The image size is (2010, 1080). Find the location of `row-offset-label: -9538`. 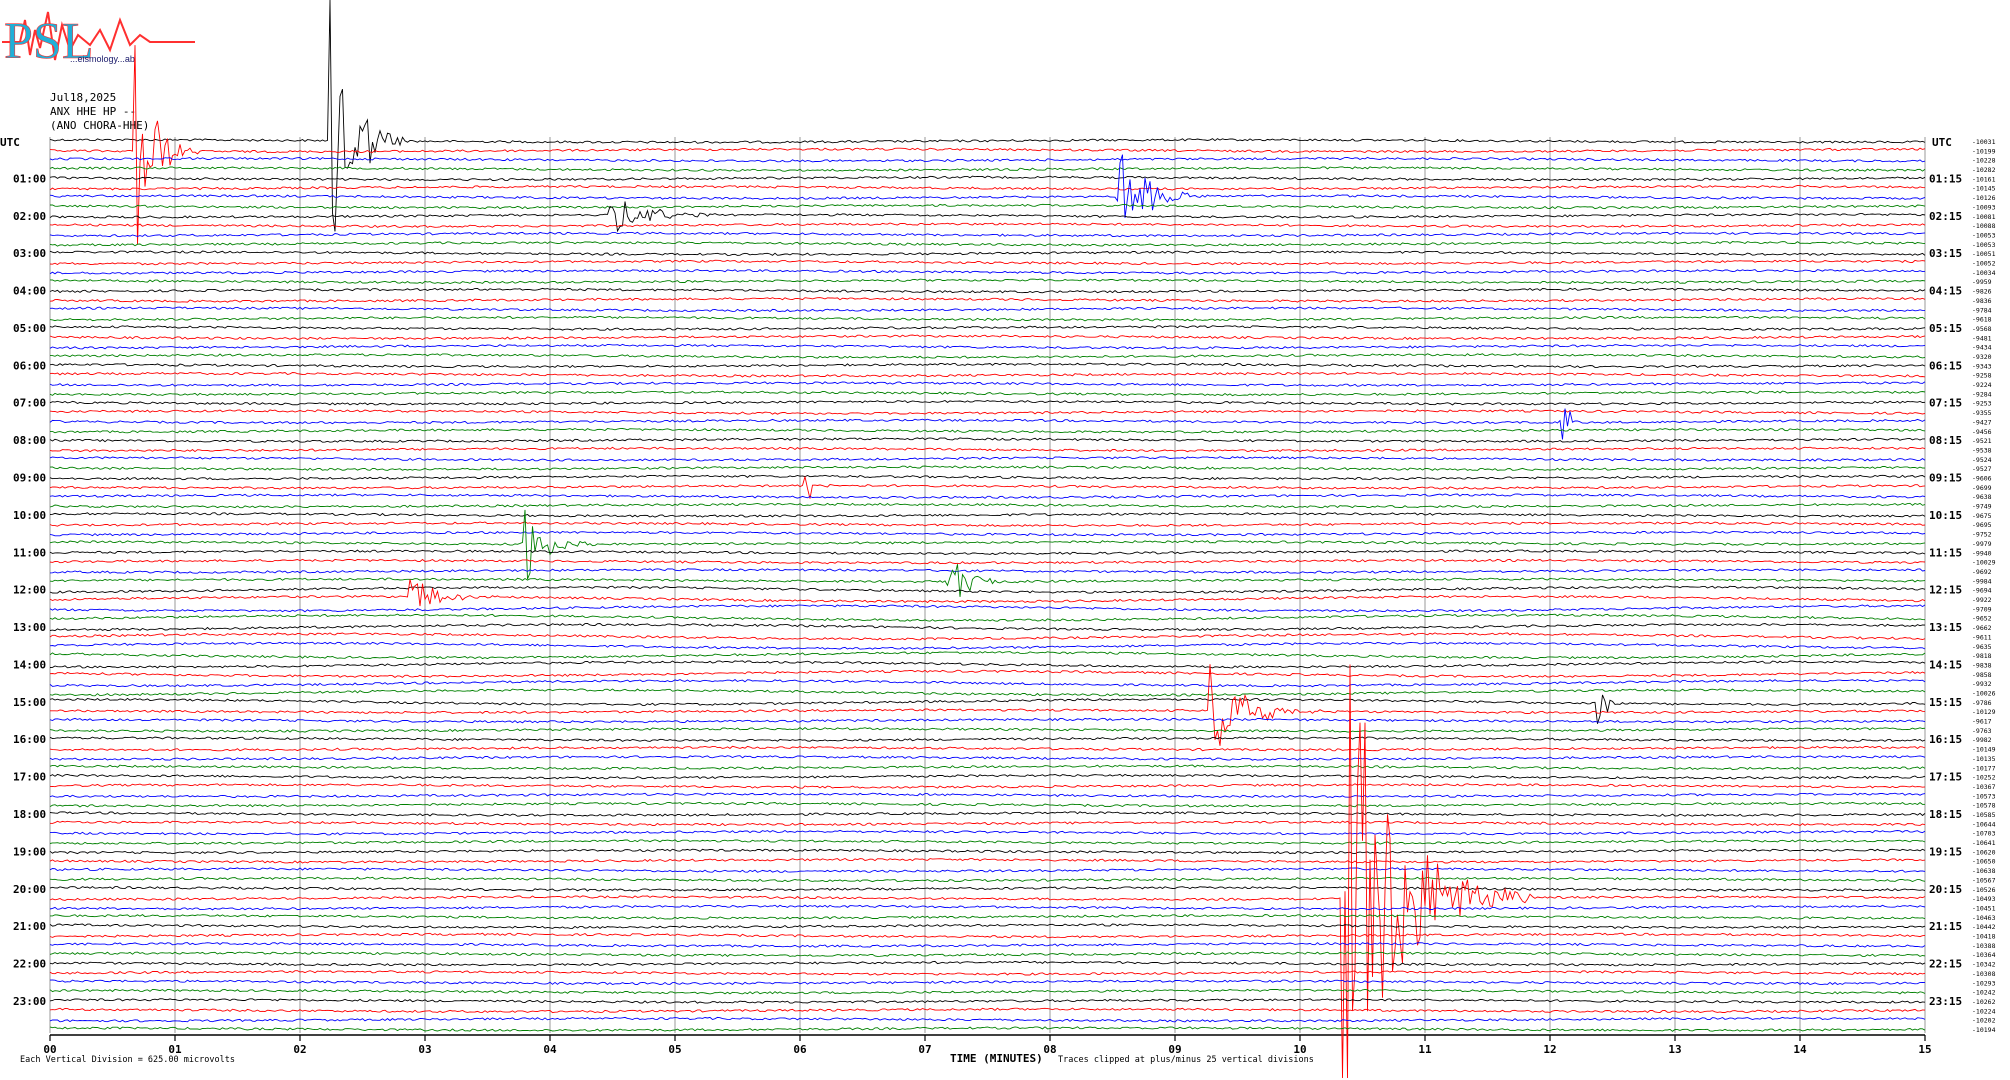

row-offset-label: -9538 is located at coordinates (1982, 450).